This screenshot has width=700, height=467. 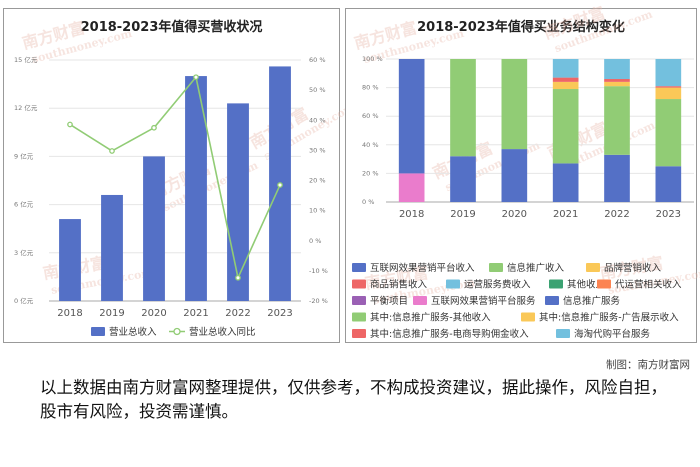 What do you see at coordinates (318, 301) in the screenshot?
I see `y-right-tick-label: -20 %` at bounding box center [318, 301].